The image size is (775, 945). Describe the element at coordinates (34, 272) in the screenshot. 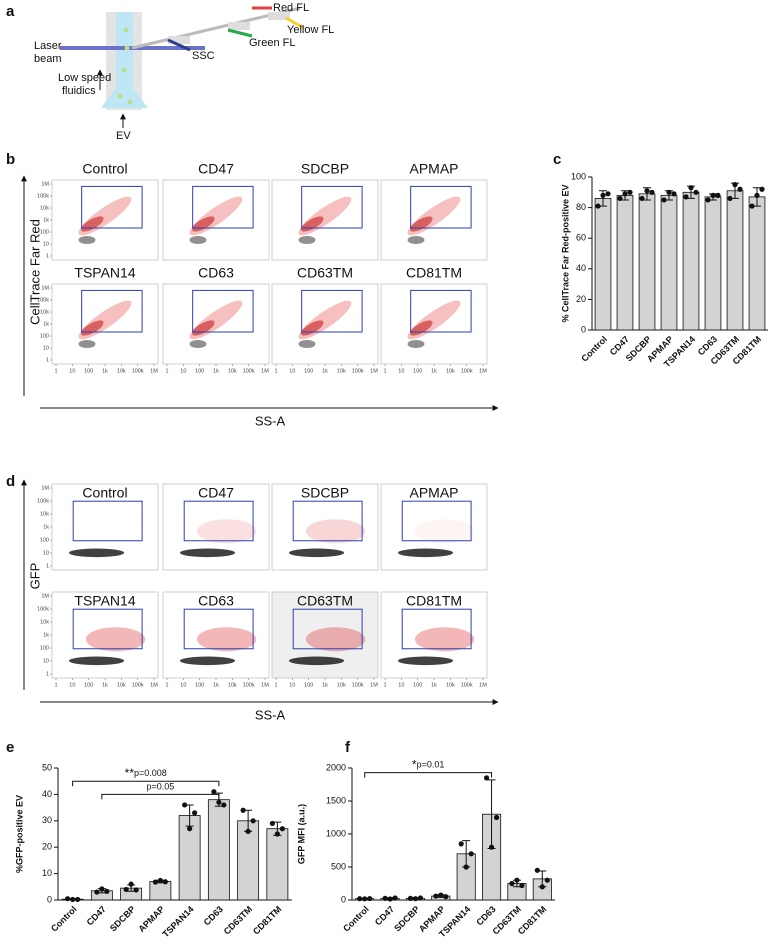

I see `y-axis-label: CellTrace Far Red` at that location.